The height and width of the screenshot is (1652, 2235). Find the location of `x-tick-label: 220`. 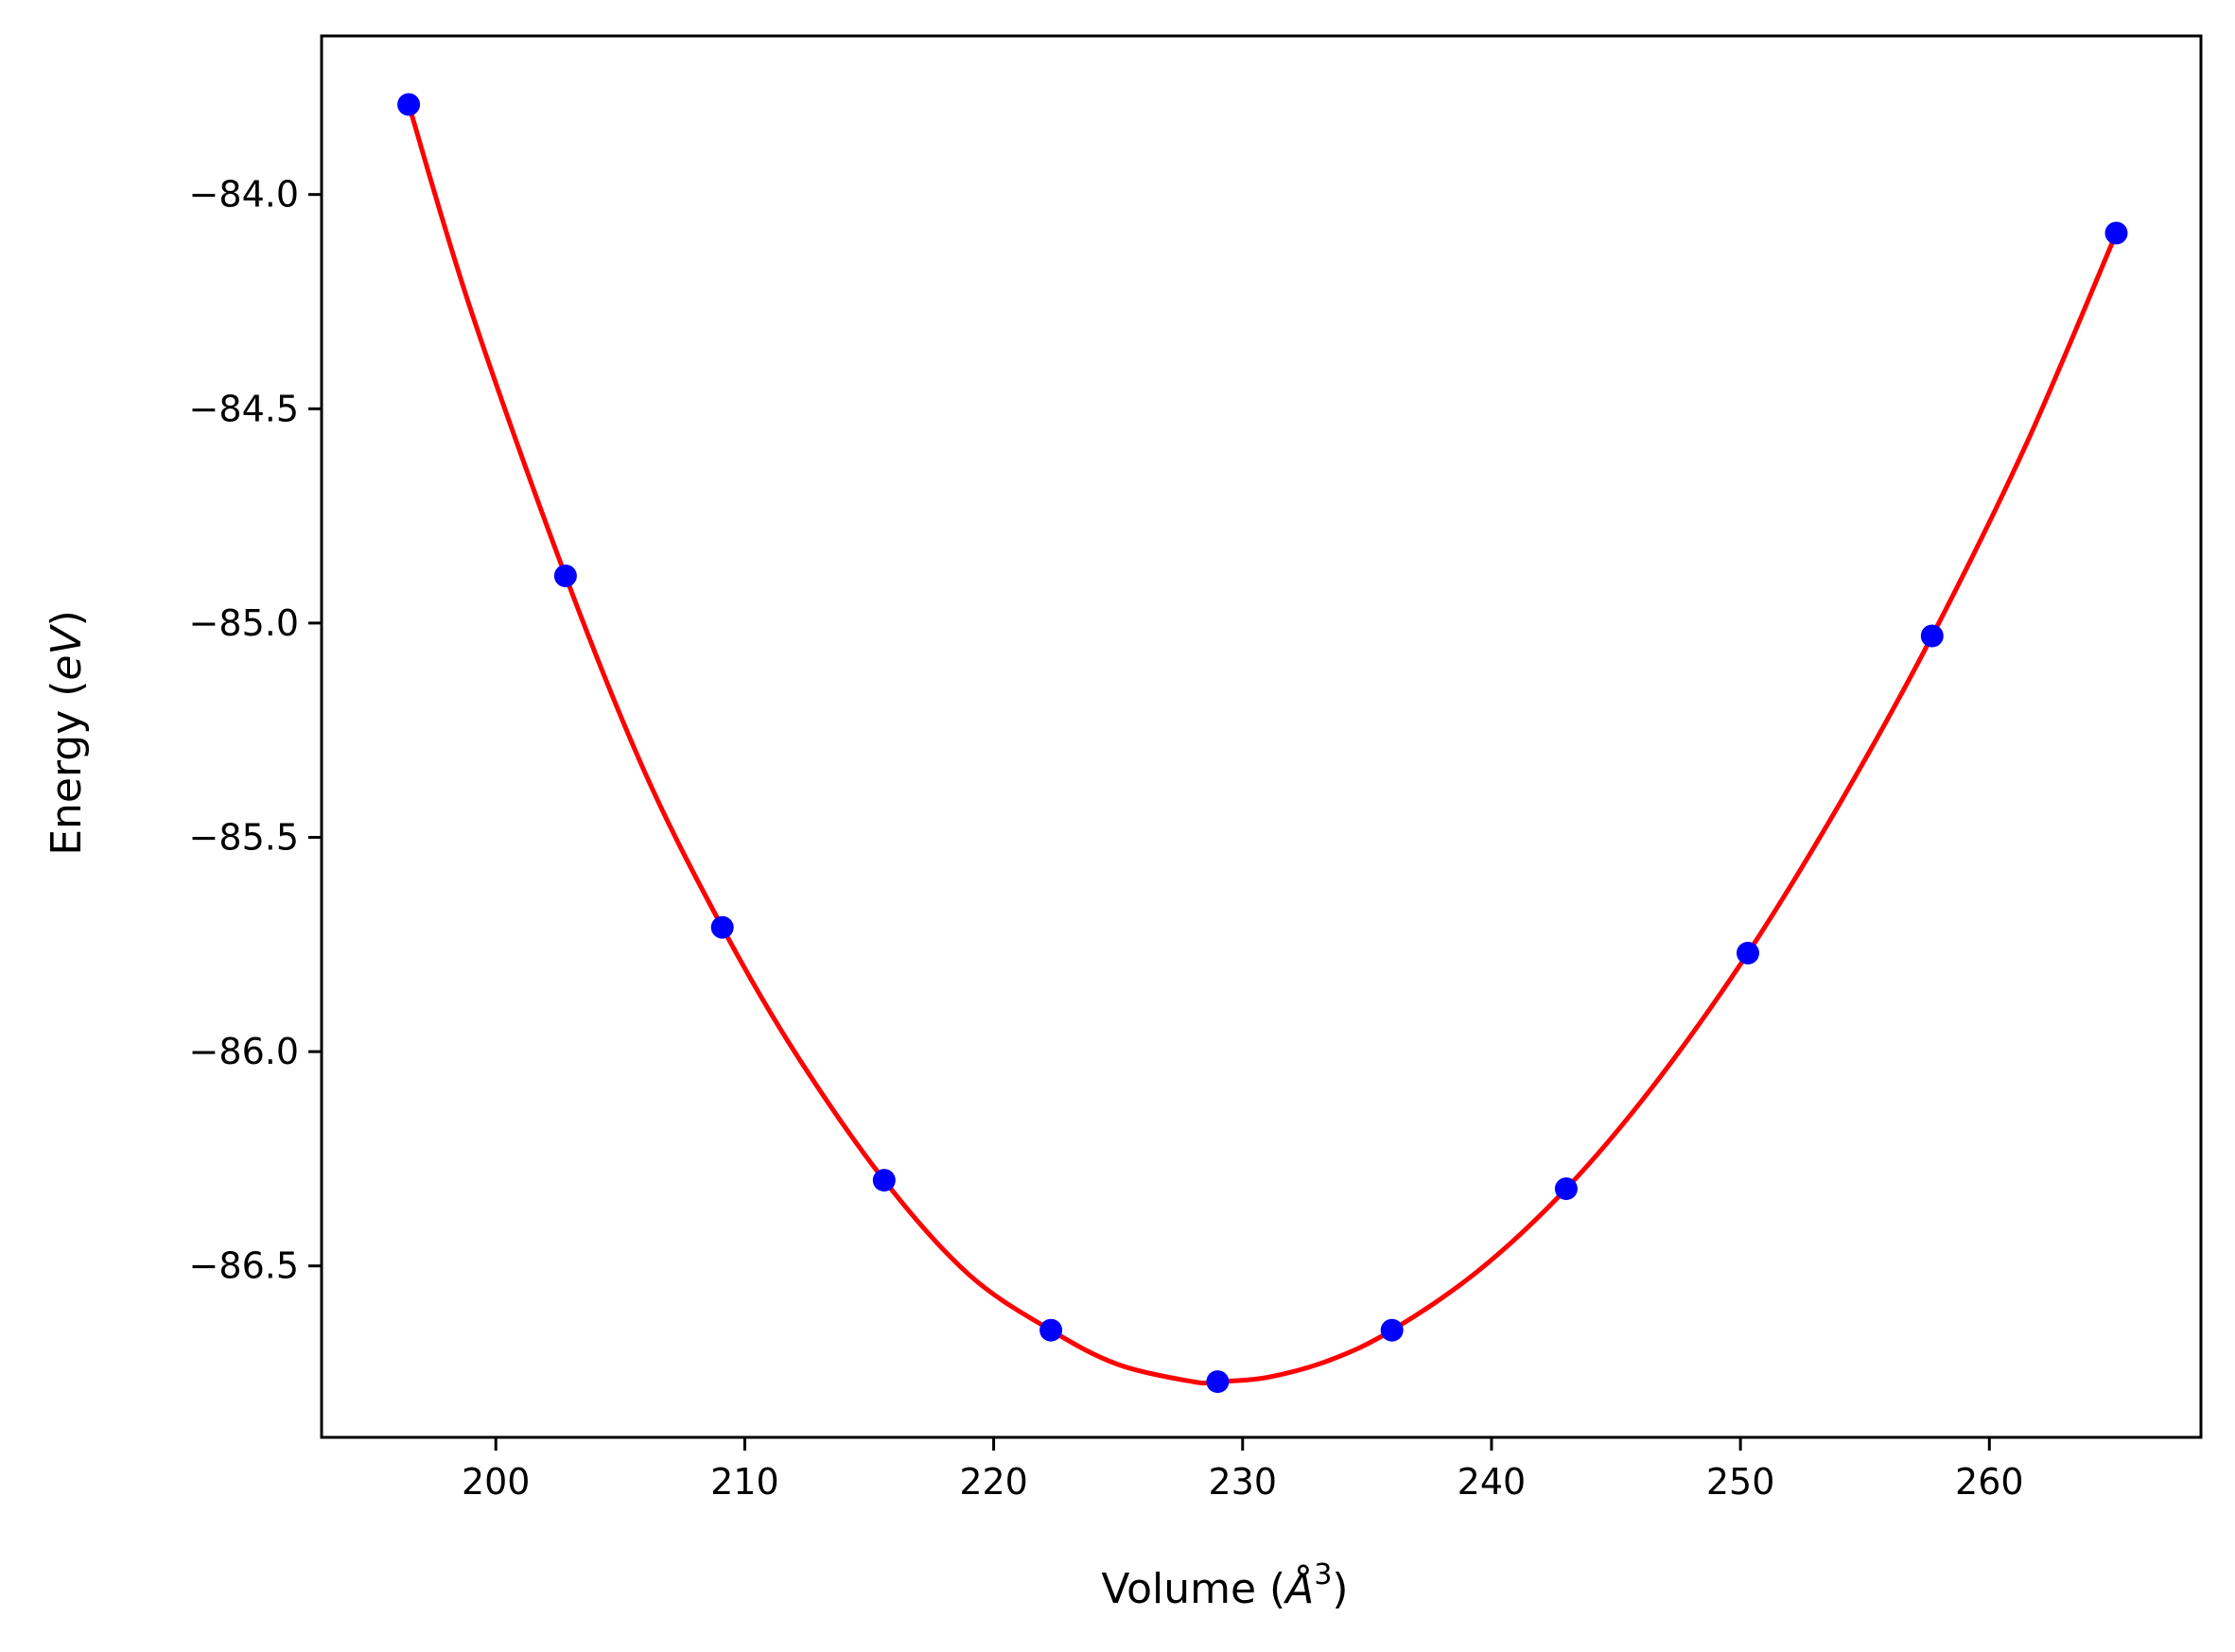

x-tick-label: 220 is located at coordinates (993, 1482).